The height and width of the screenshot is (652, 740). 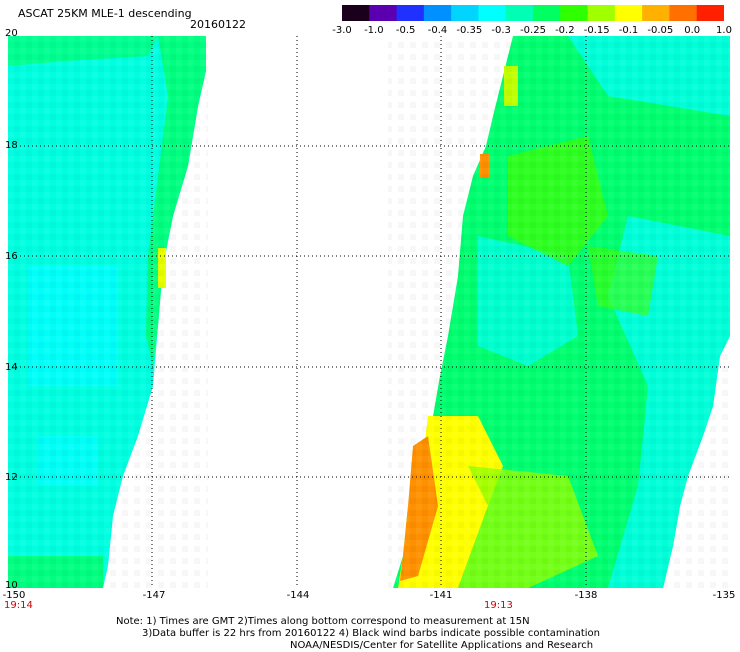 What do you see at coordinates (437, 30) in the screenshot?
I see `color-bar-label: -0.4` at bounding box center [437, 30].